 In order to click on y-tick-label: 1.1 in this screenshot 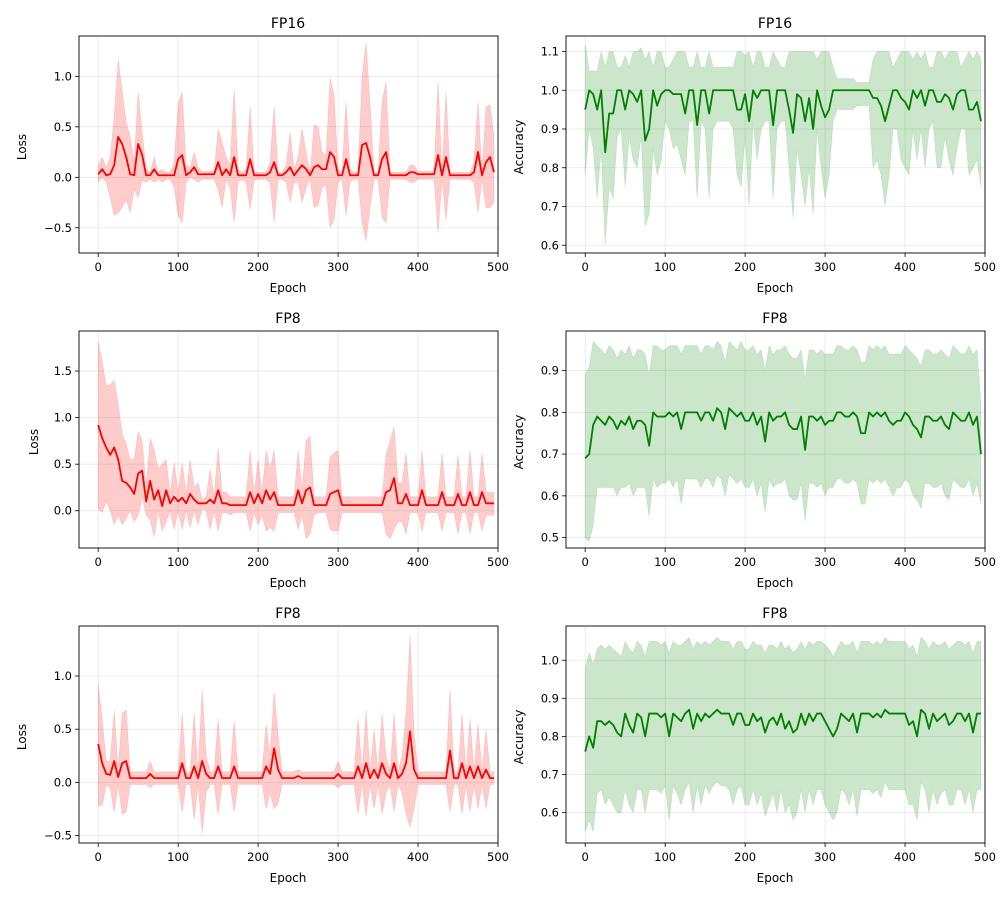, I will do `click(550, 52)`.